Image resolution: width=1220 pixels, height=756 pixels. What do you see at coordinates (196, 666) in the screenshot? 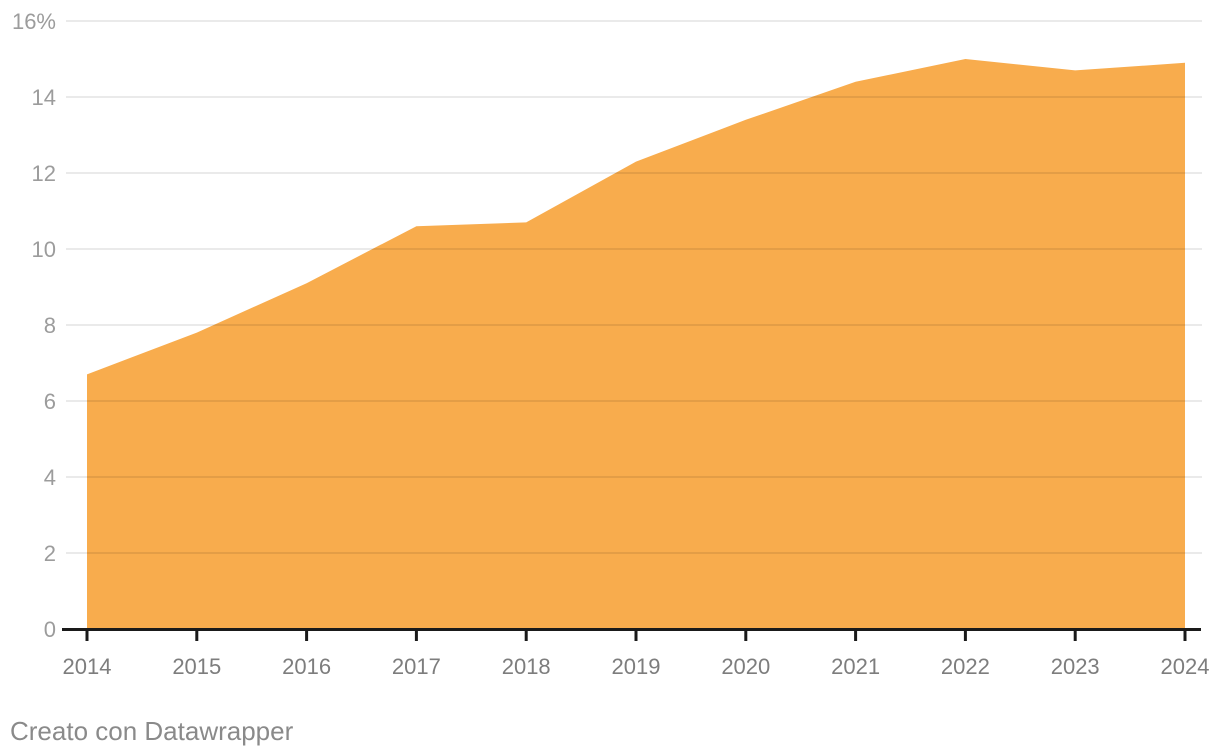
I see `x-tick-label: 2015` at bounding box center [196, 666].